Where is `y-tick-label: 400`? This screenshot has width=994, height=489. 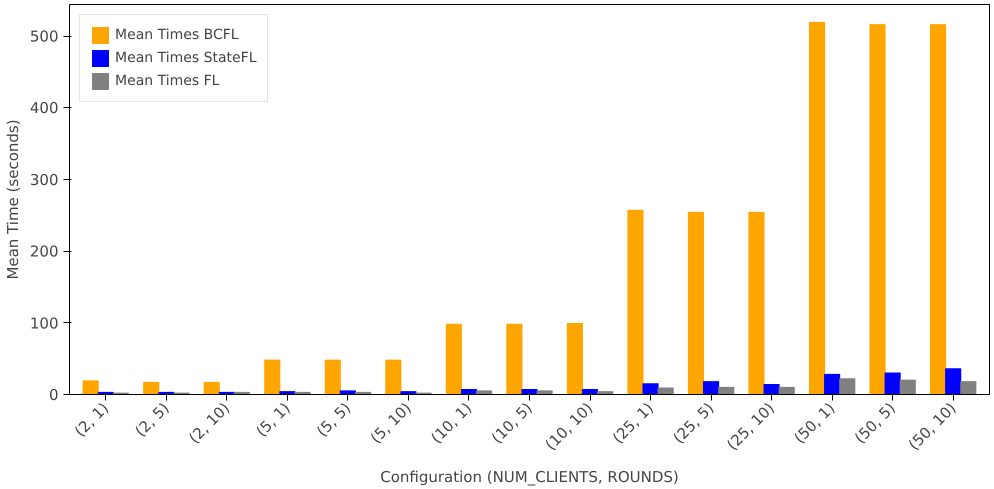 y-tick-label: 400 is located at coordinates (44, 108).